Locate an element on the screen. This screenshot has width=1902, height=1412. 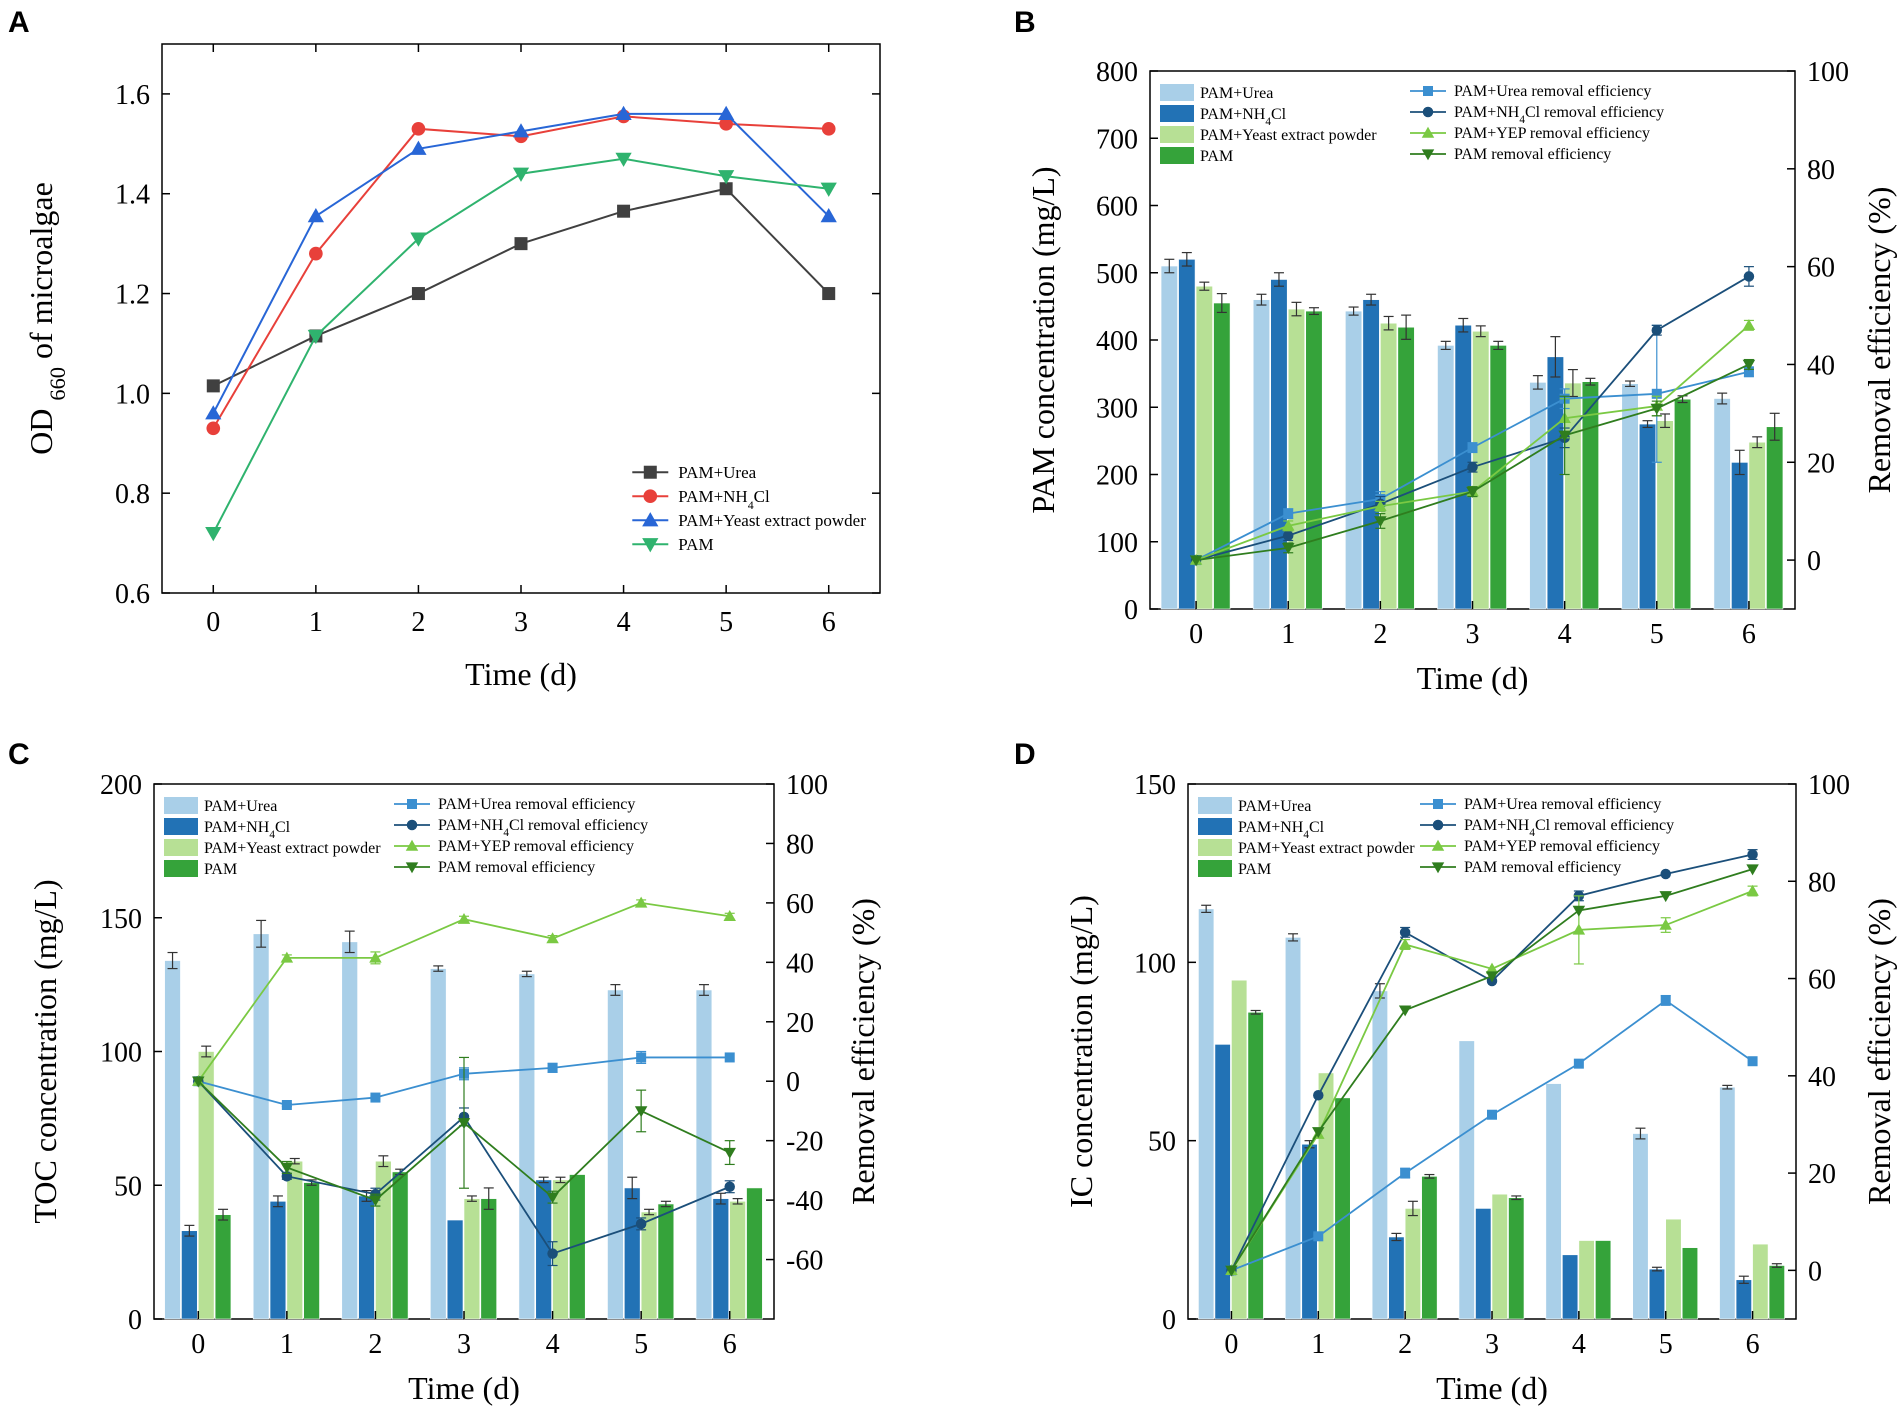
series-pam-nh4cl is located at coordinates (521, 272).